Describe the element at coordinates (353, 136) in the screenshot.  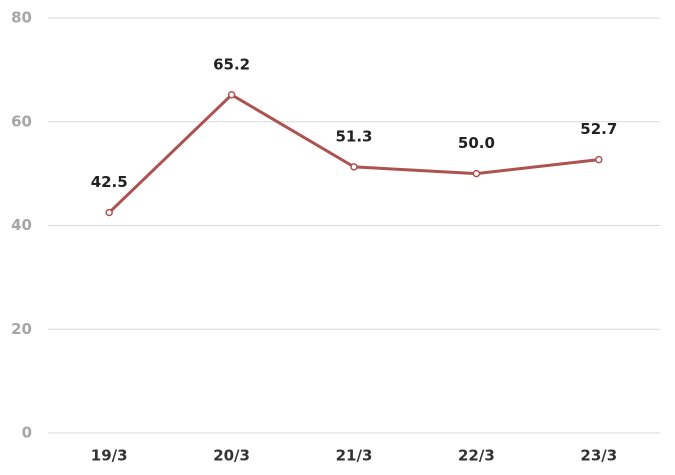
I see `data-label: 51.3` at that location.